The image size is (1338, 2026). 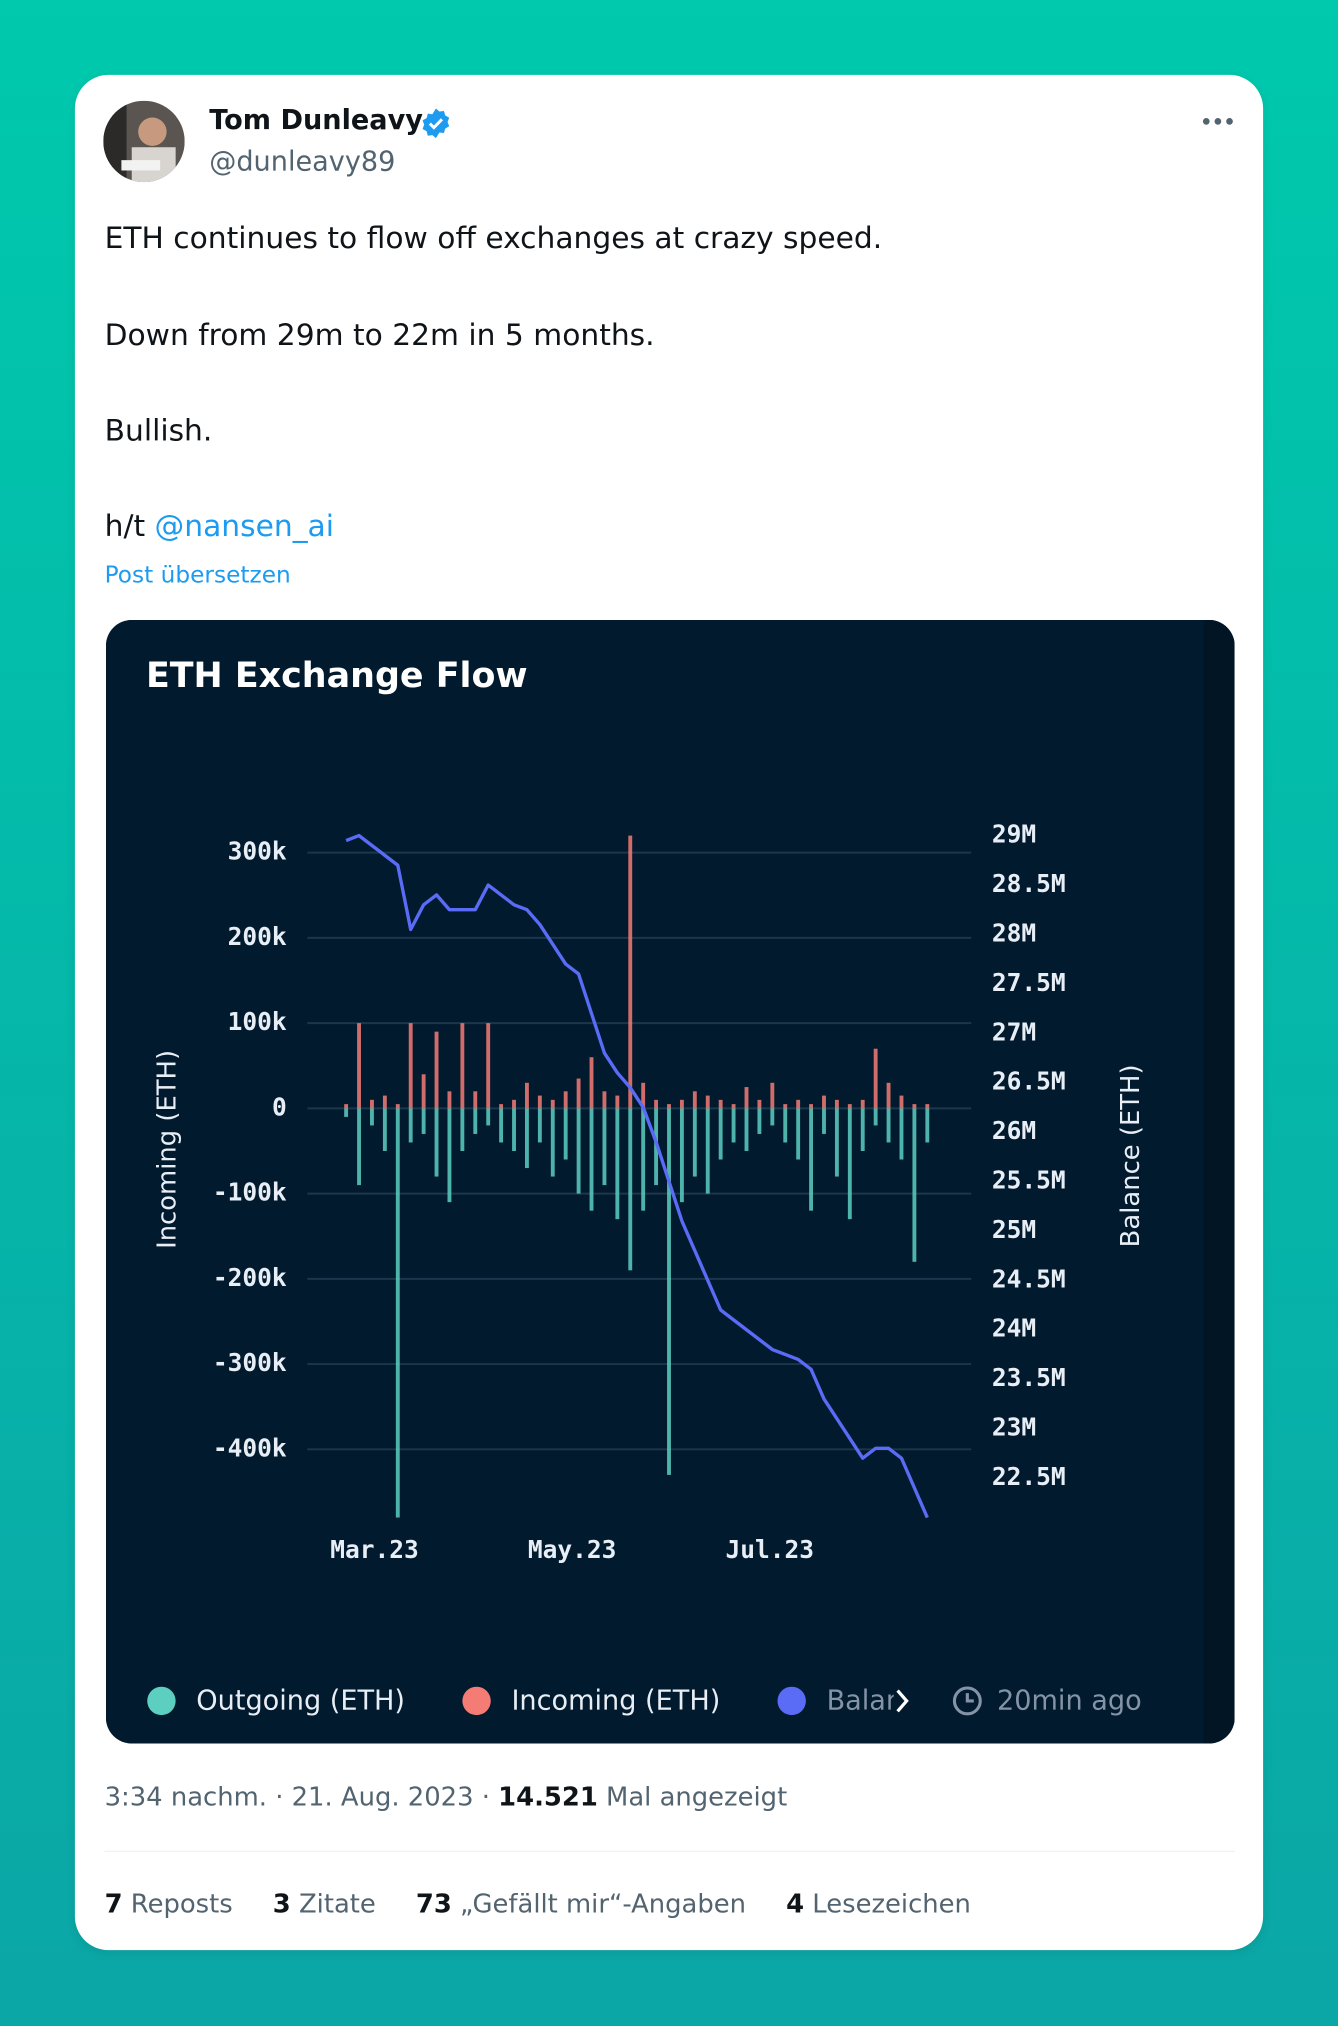 I want to click on y-tick-label: 0, so click(x=279, y=1106).